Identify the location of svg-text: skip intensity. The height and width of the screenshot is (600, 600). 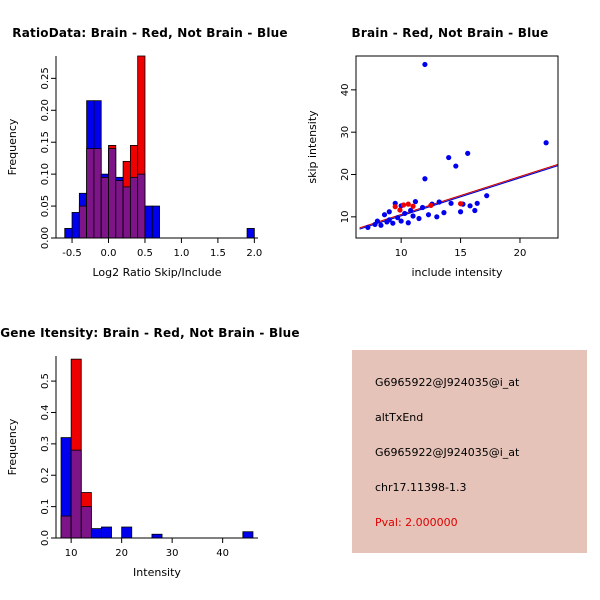
(312, 147).